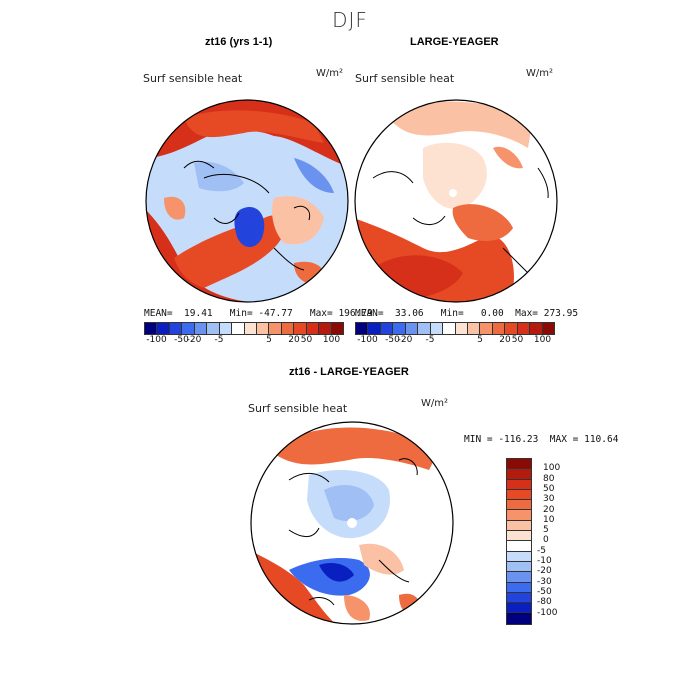  What do you see at coordinates (435, 403) in the screenshot?
I see `diff-units-label: W/m²` at bounding box center [435, 403].